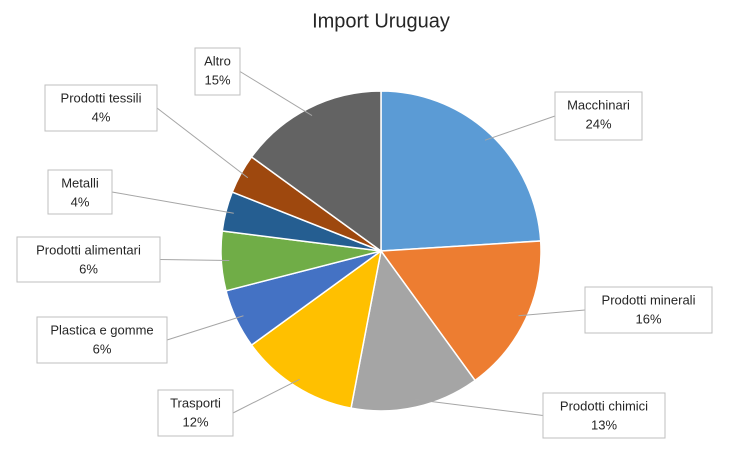  I want to click on label-category: Prodotti chimici, so click(604, 405).